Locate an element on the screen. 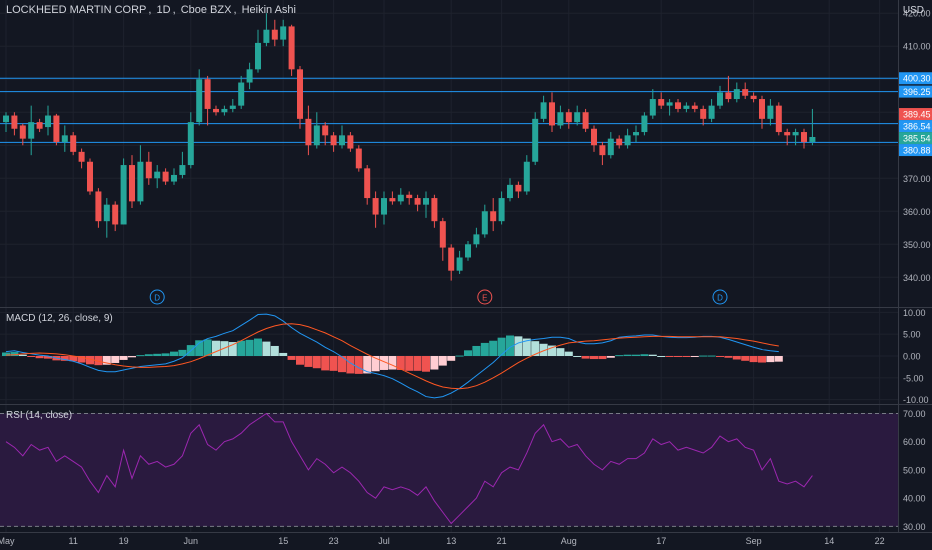 The width and height of the screenshot is (932, 550). chart-style-label: Heikin Ashi is located at coordinates (268, 10).